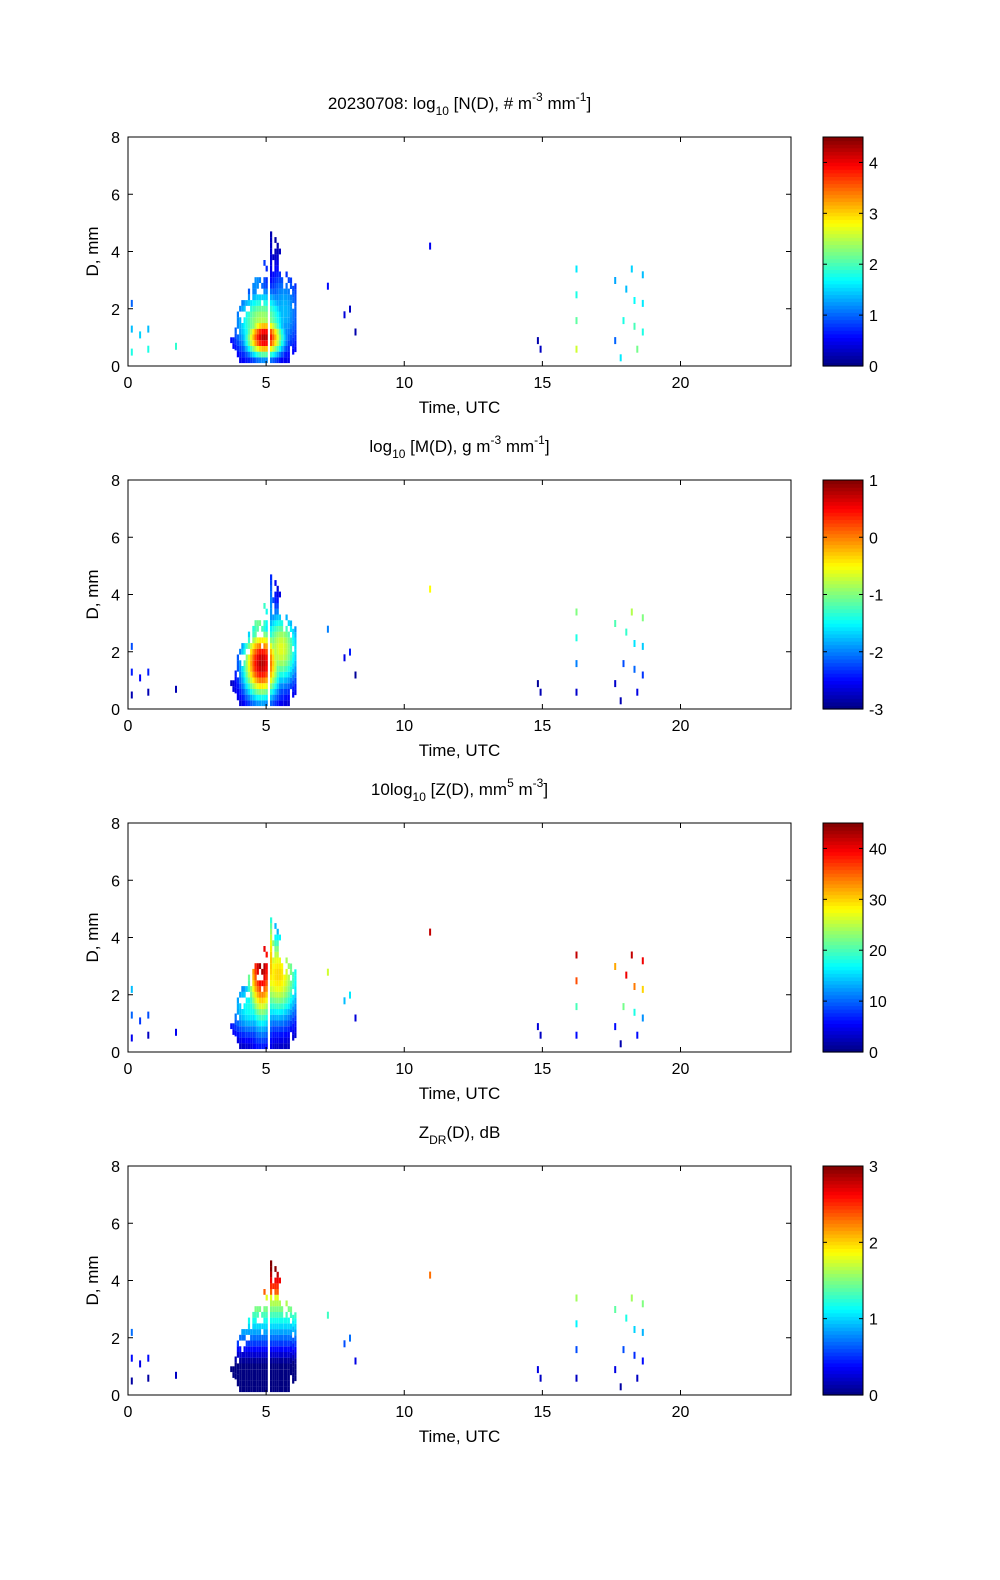 The width and height of the screenshot is (1000, 1580). I want to click on title-part: (D), dB, so click(473, 1132).